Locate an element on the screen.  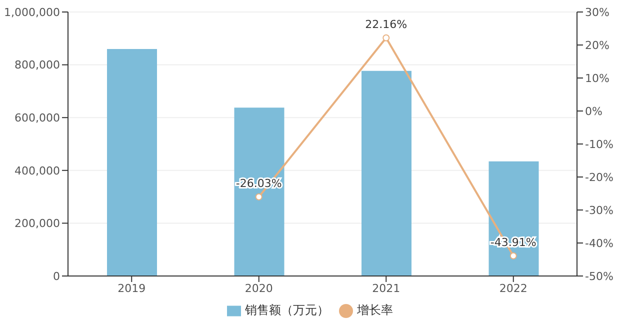
y2-tick-label: -40% is located at coordinates (599, 243).